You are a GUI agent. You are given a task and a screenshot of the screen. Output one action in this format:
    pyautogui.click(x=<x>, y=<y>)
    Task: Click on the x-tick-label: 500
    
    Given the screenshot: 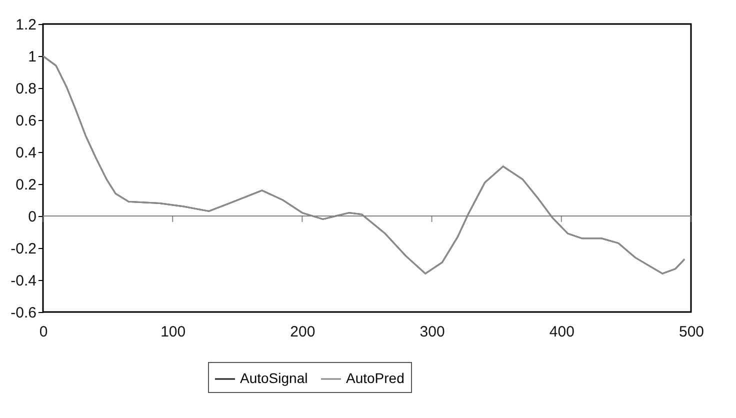 What is the action you would take?
    pyautogui.click(x=691, y=332)
    